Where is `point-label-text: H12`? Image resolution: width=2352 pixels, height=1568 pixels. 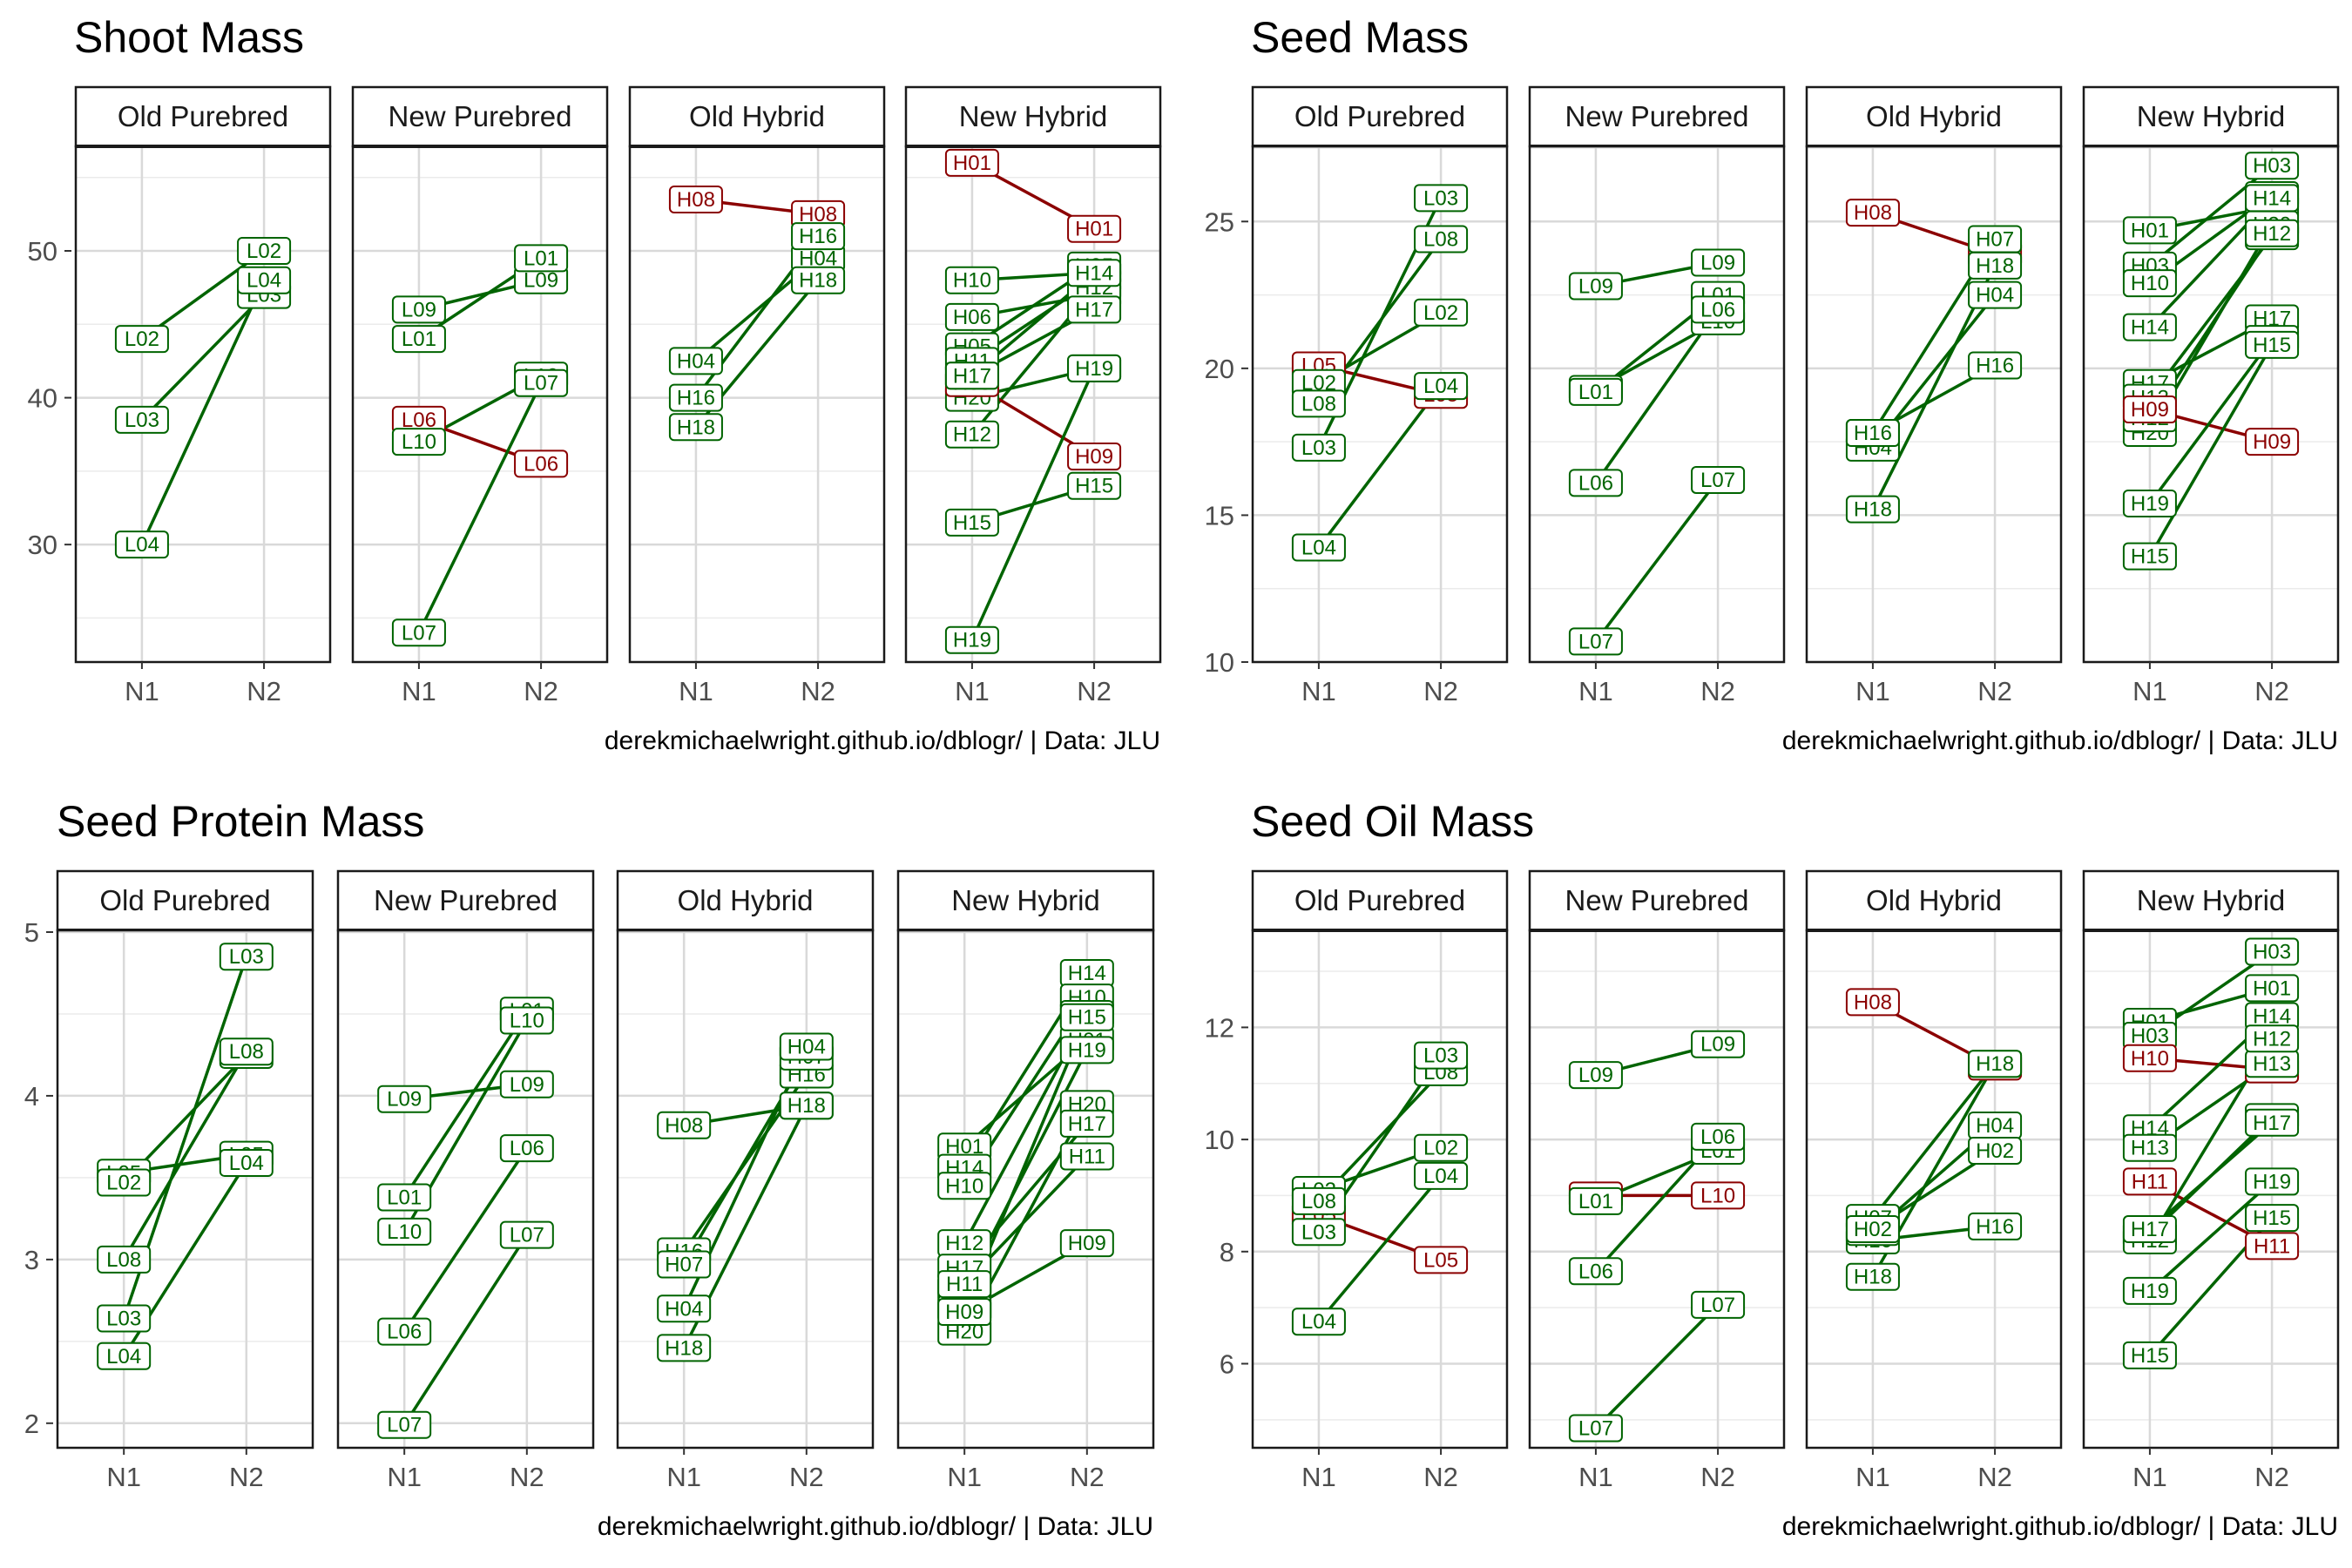
point-label-text: H12 is located at coordinates (972, 435).